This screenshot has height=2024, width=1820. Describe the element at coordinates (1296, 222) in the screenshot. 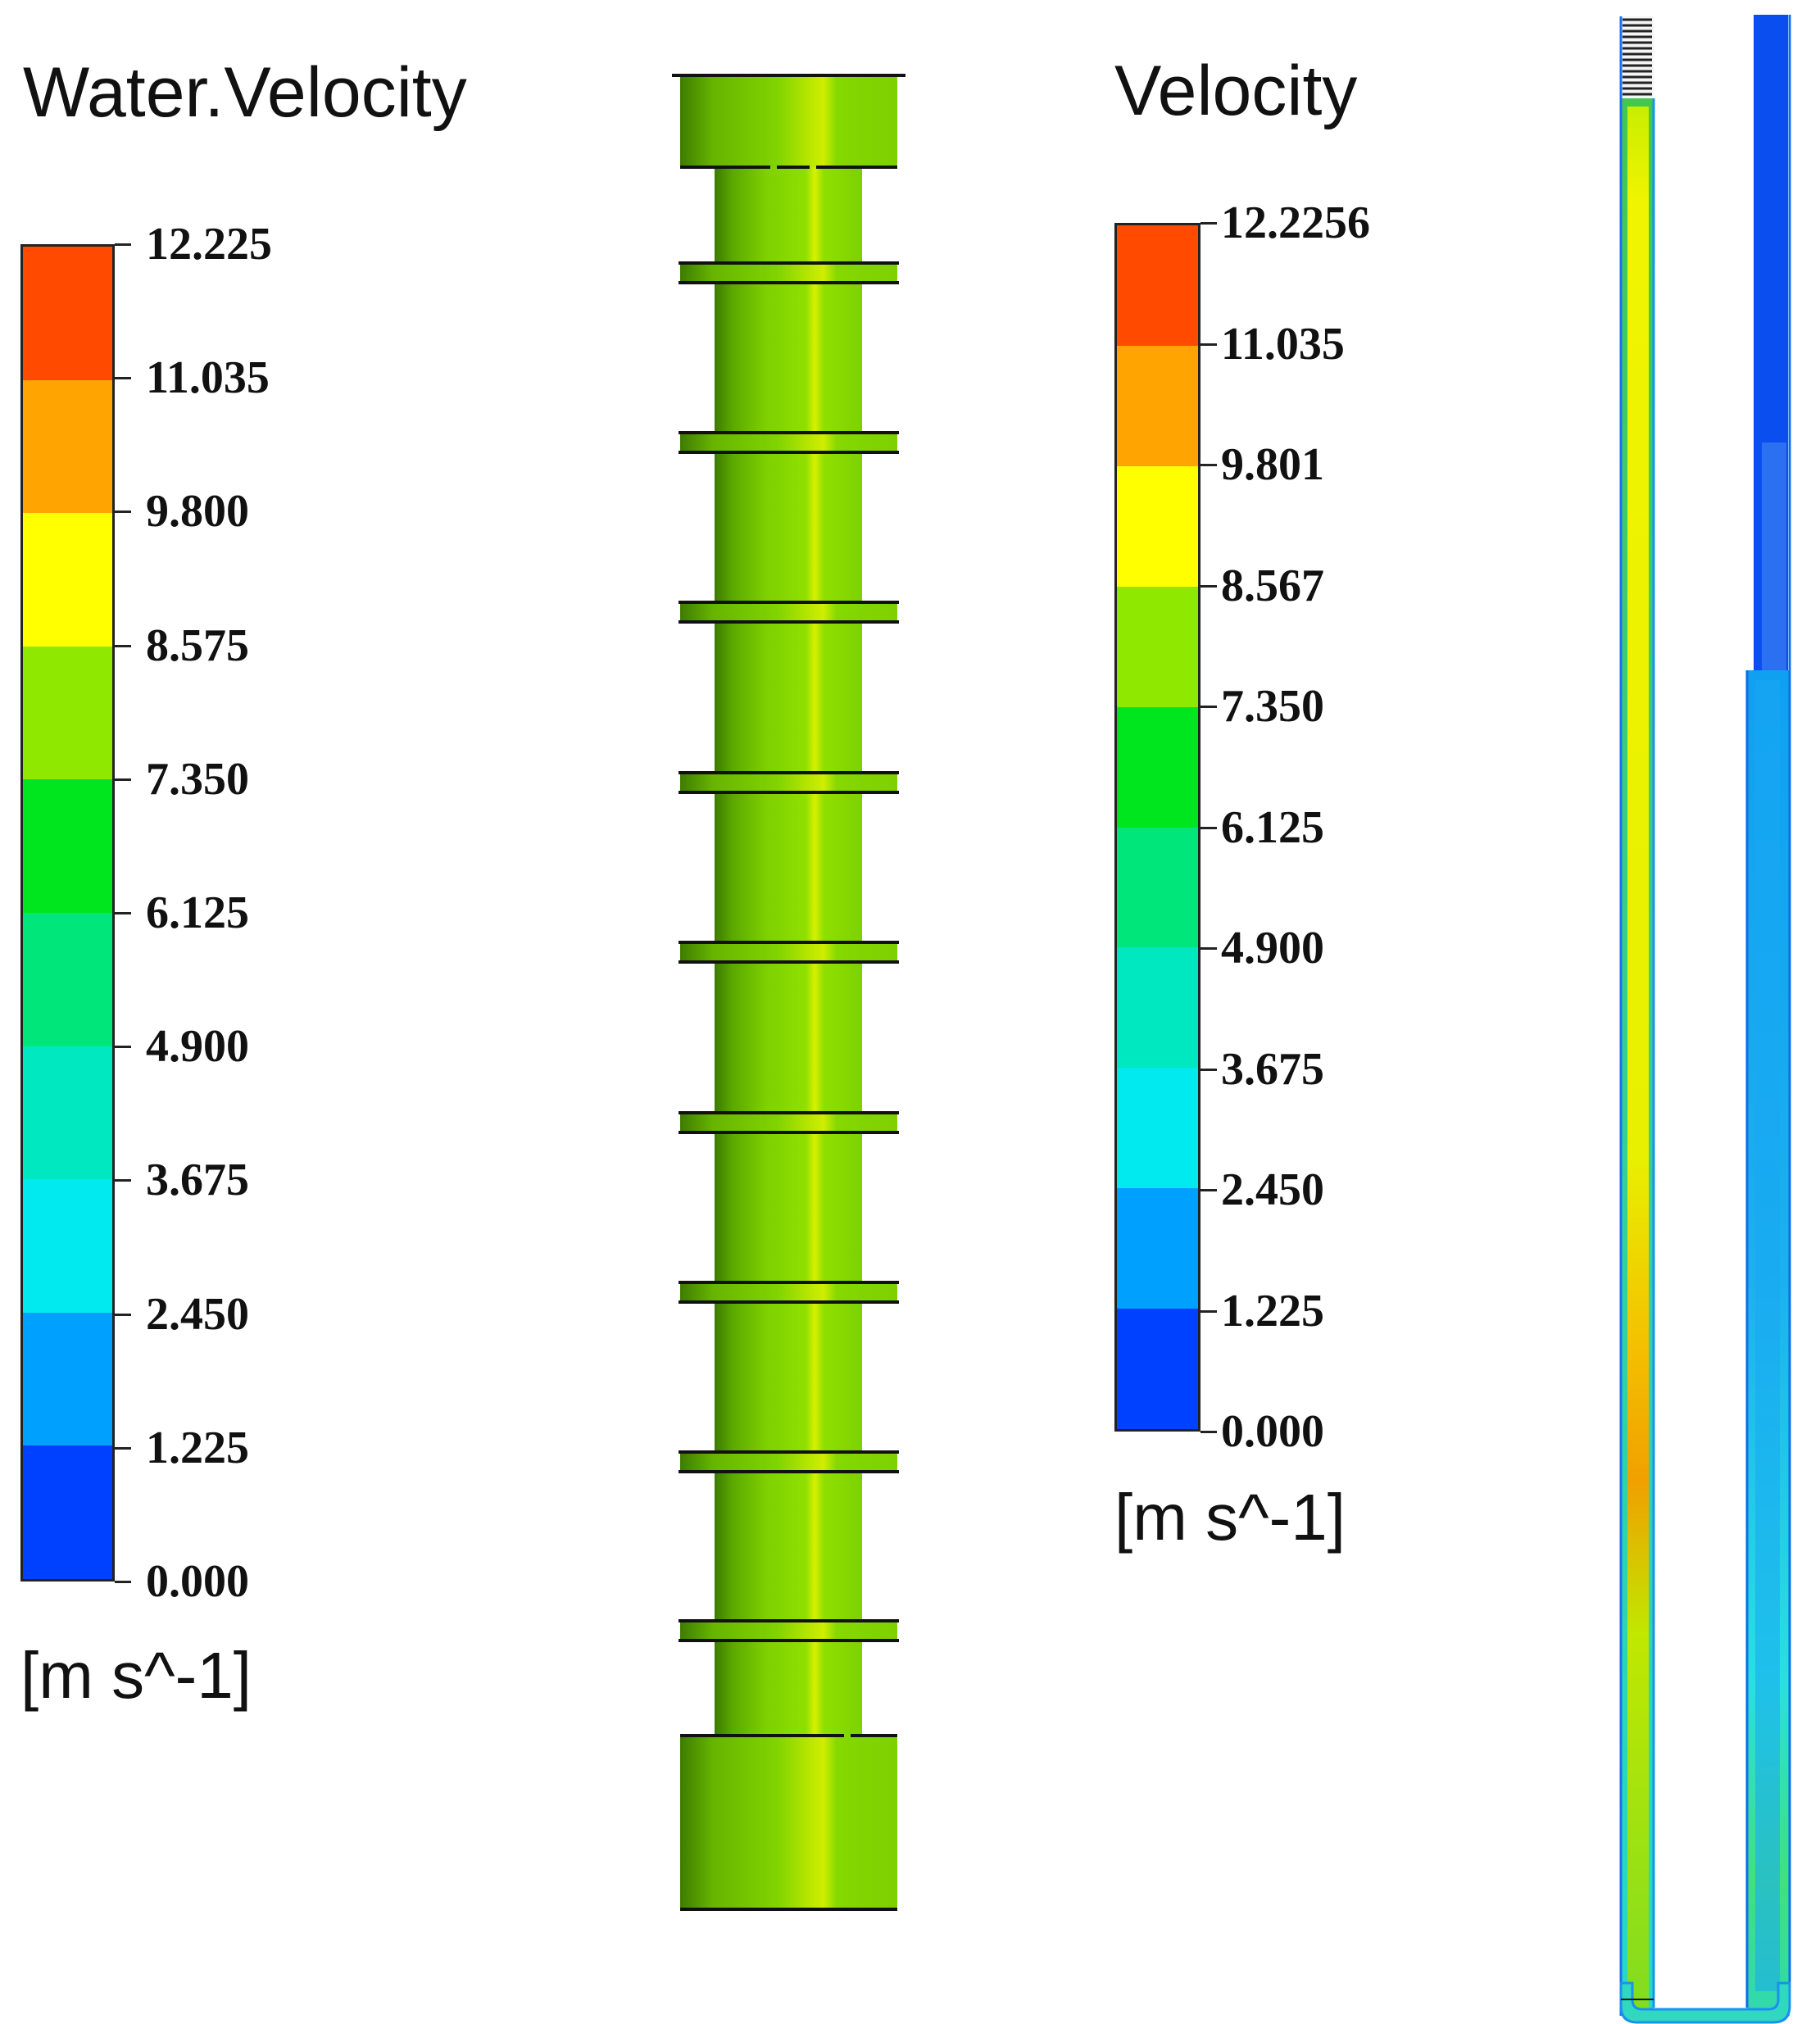

I see `colorbar-tick-label: 12.2256` at that location.